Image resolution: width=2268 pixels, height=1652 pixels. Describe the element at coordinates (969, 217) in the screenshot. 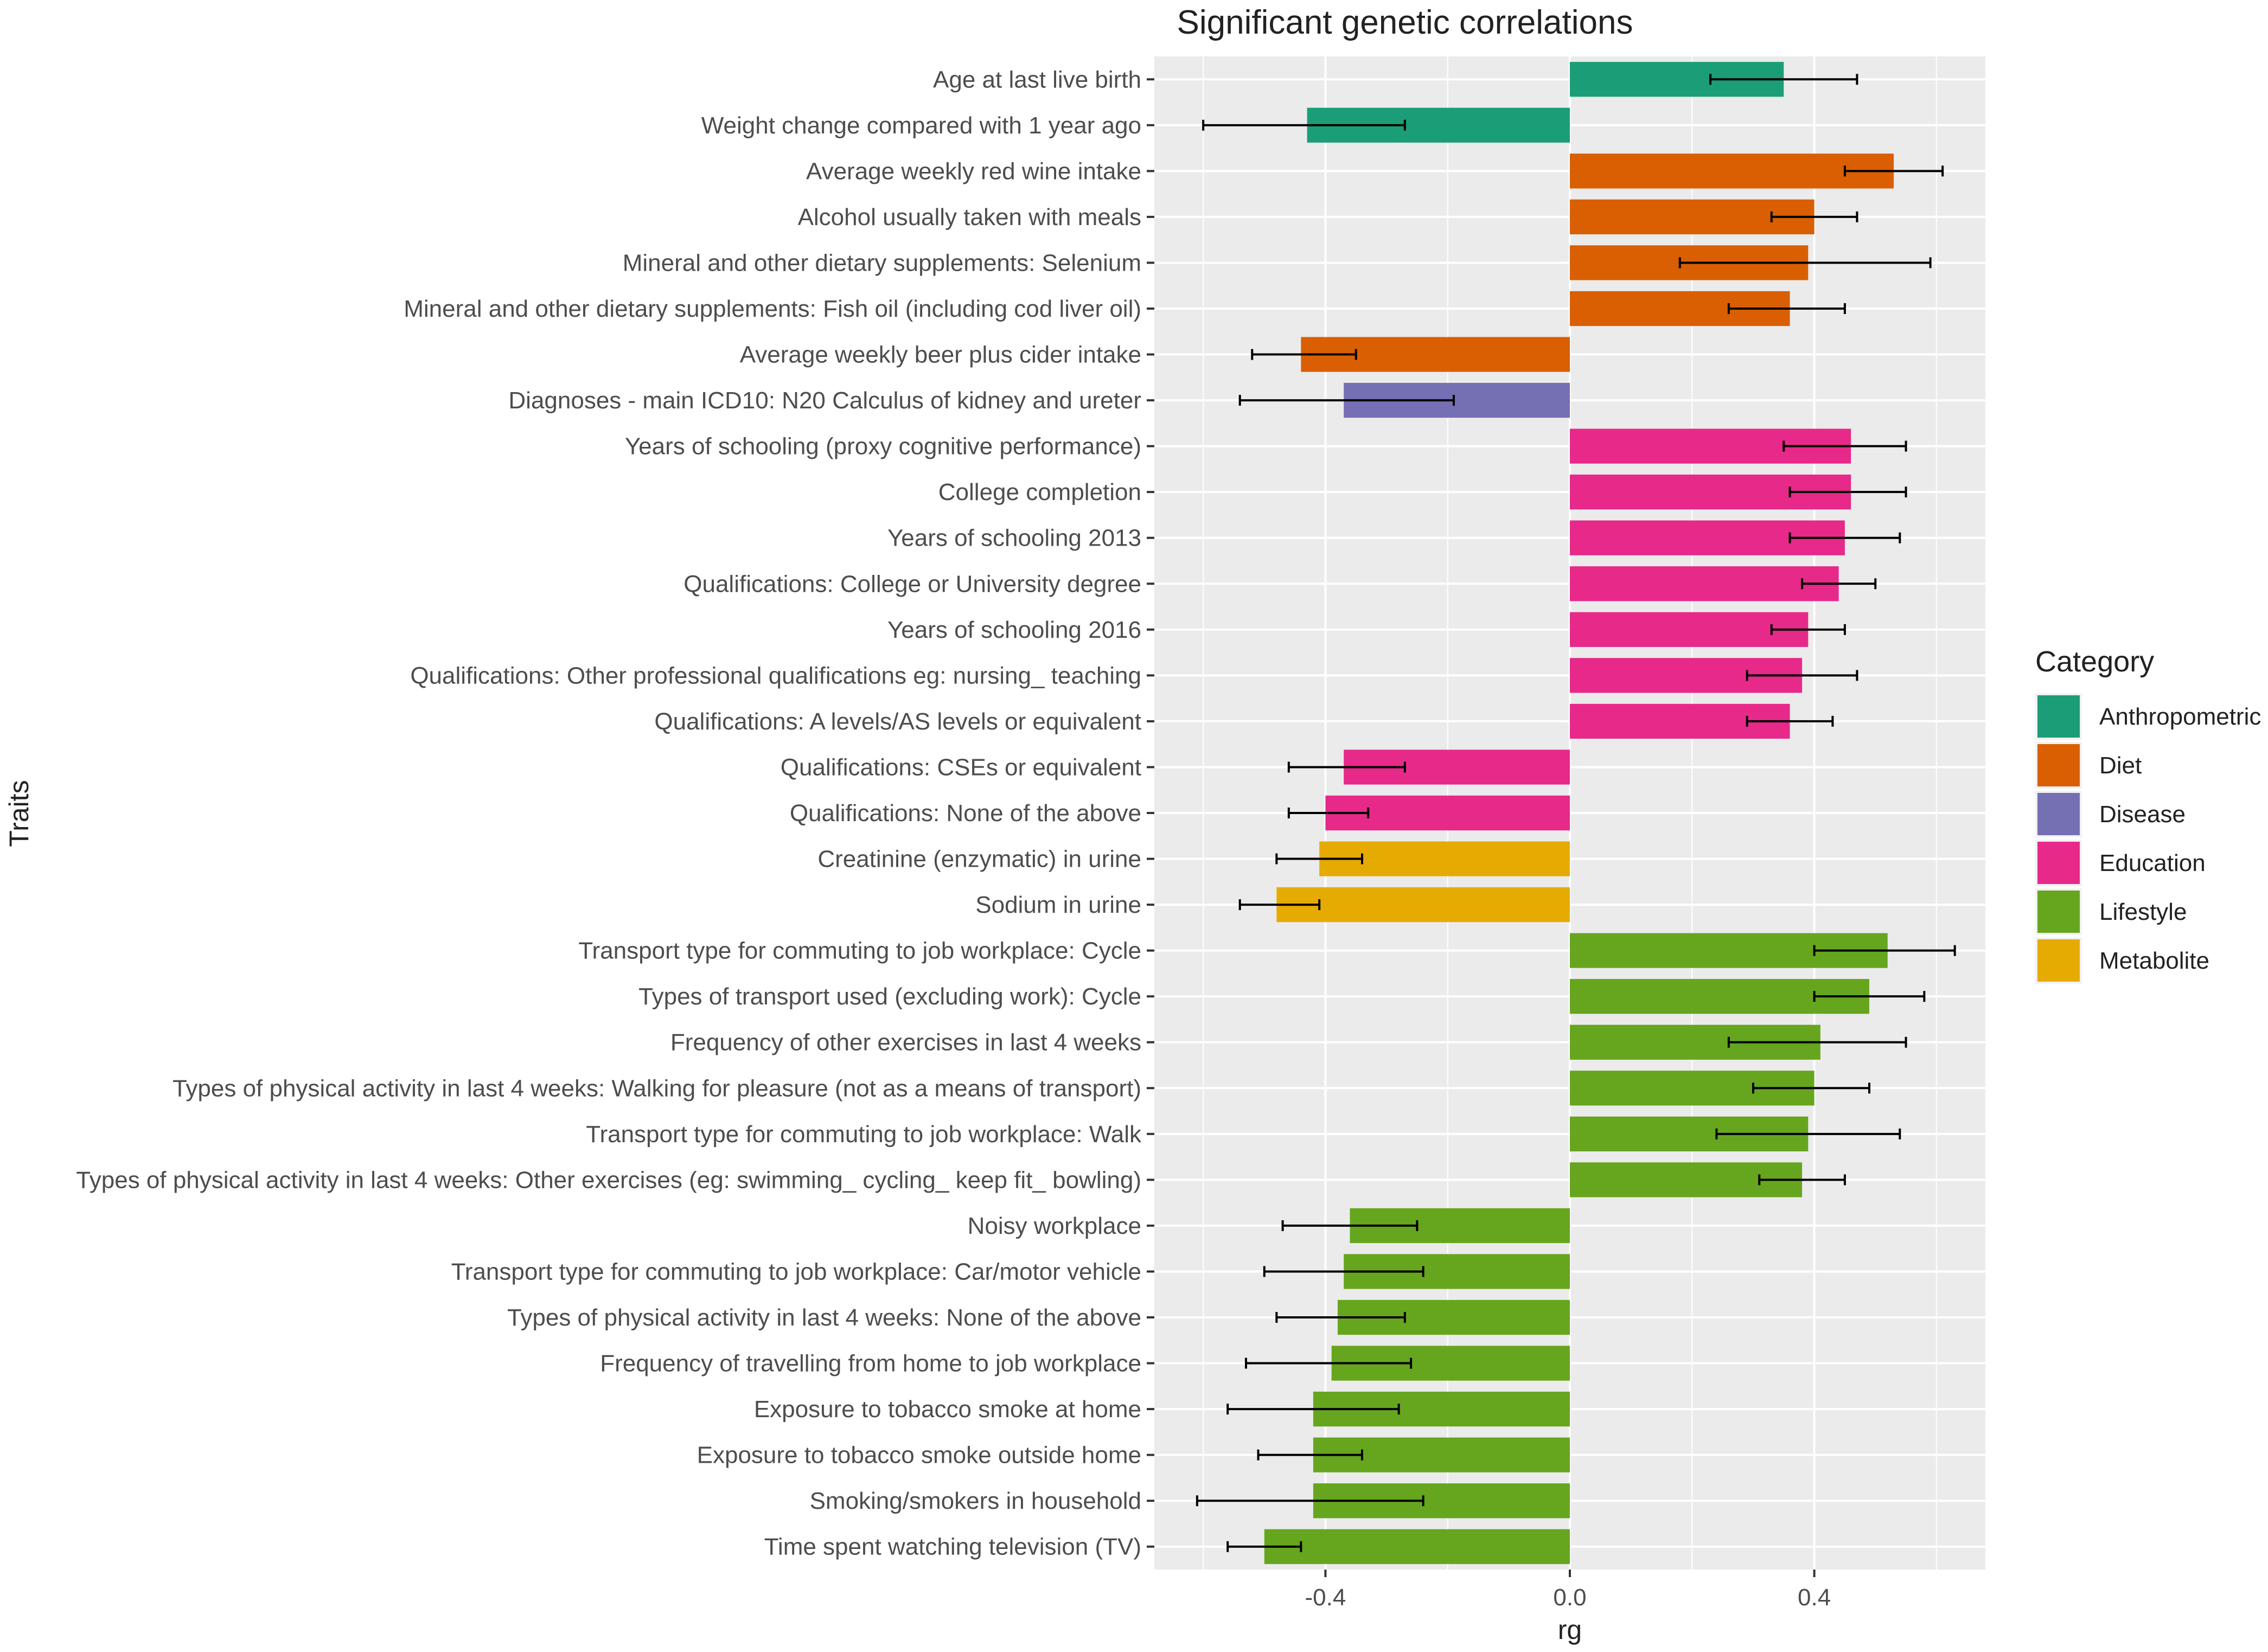

I see `trait-label: Alcohol usually taken with meals` at that location.